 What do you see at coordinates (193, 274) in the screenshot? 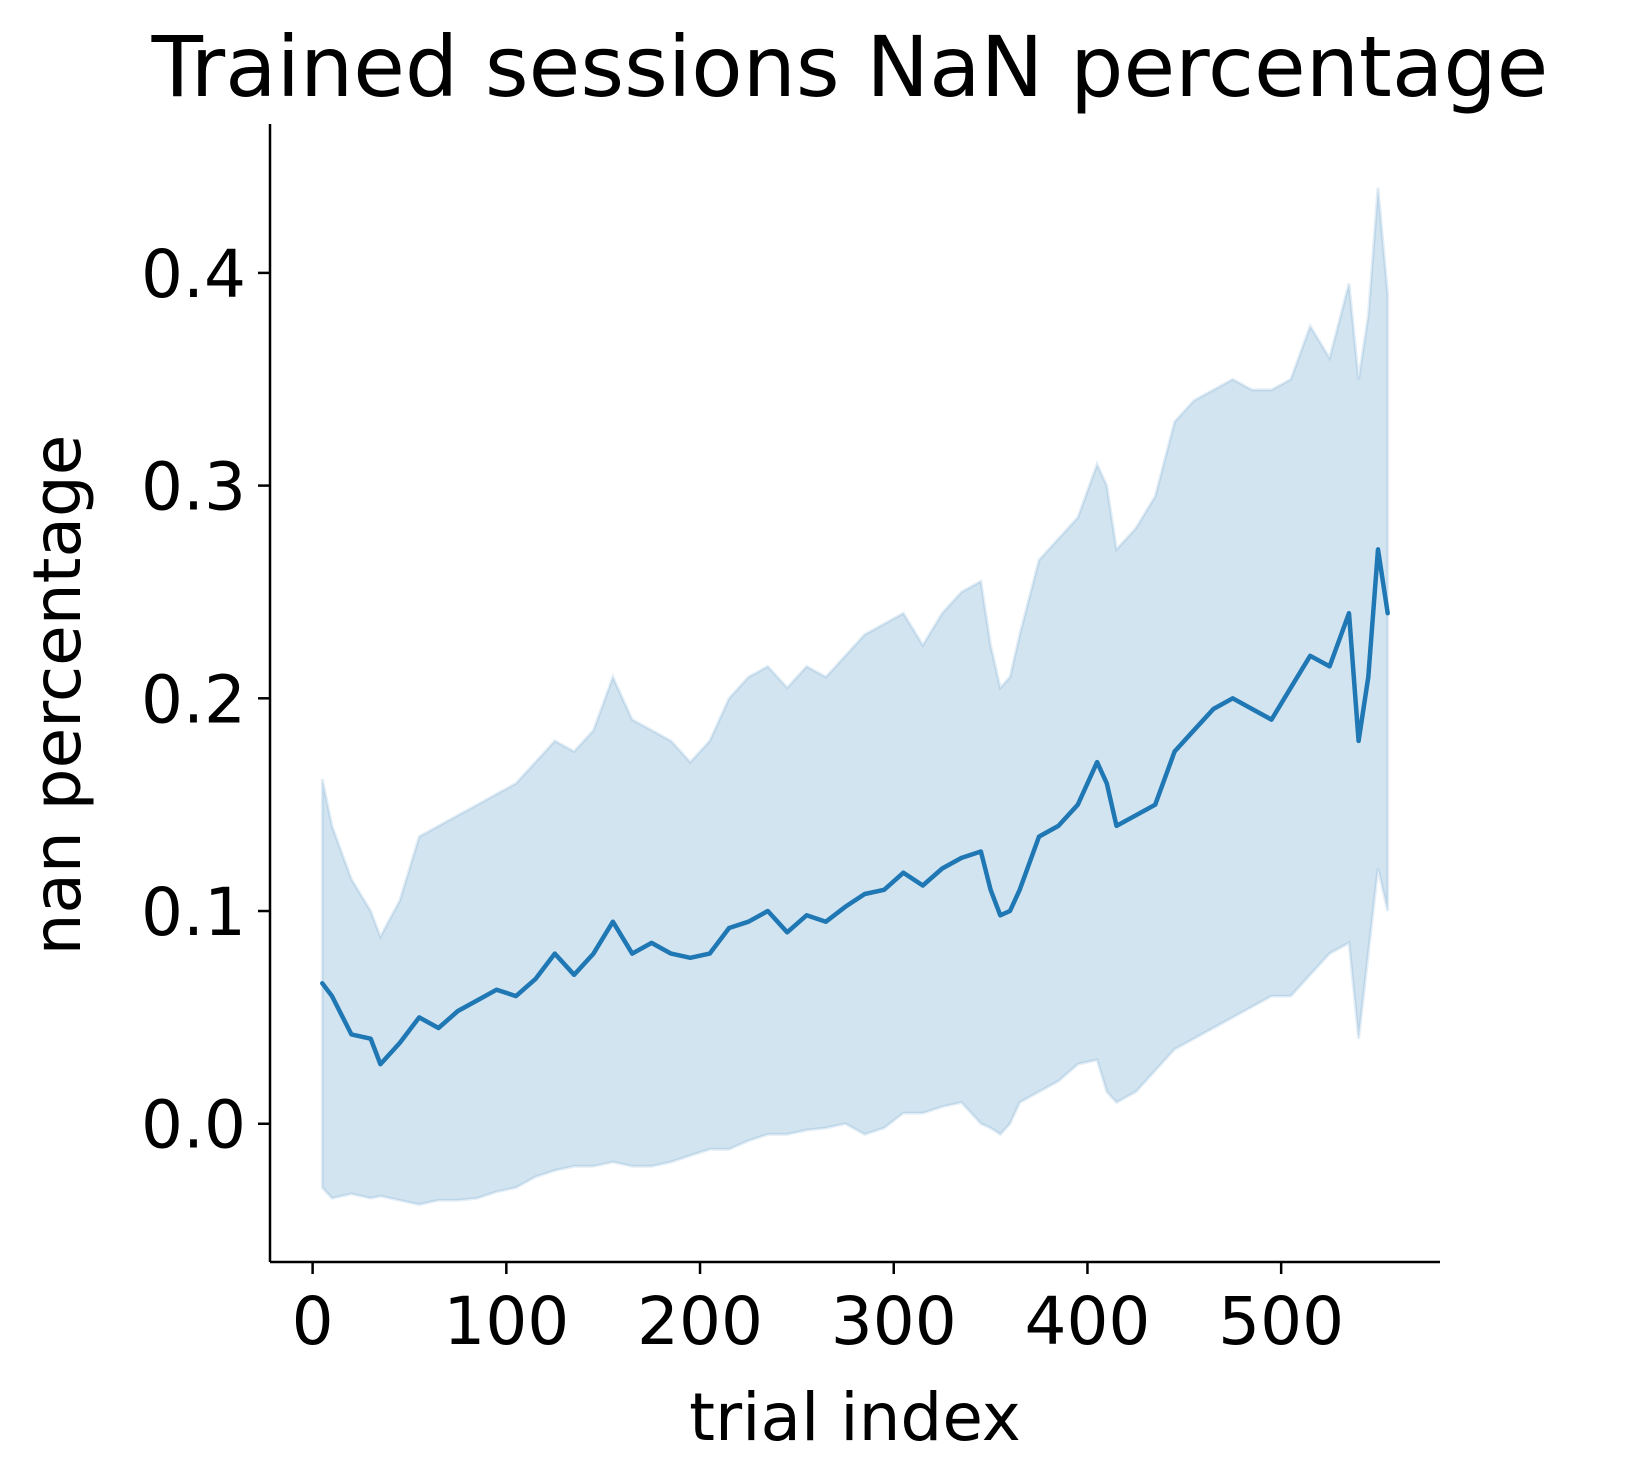
I see `y-tick-label: 0.4` at bounding box center [193, 274].